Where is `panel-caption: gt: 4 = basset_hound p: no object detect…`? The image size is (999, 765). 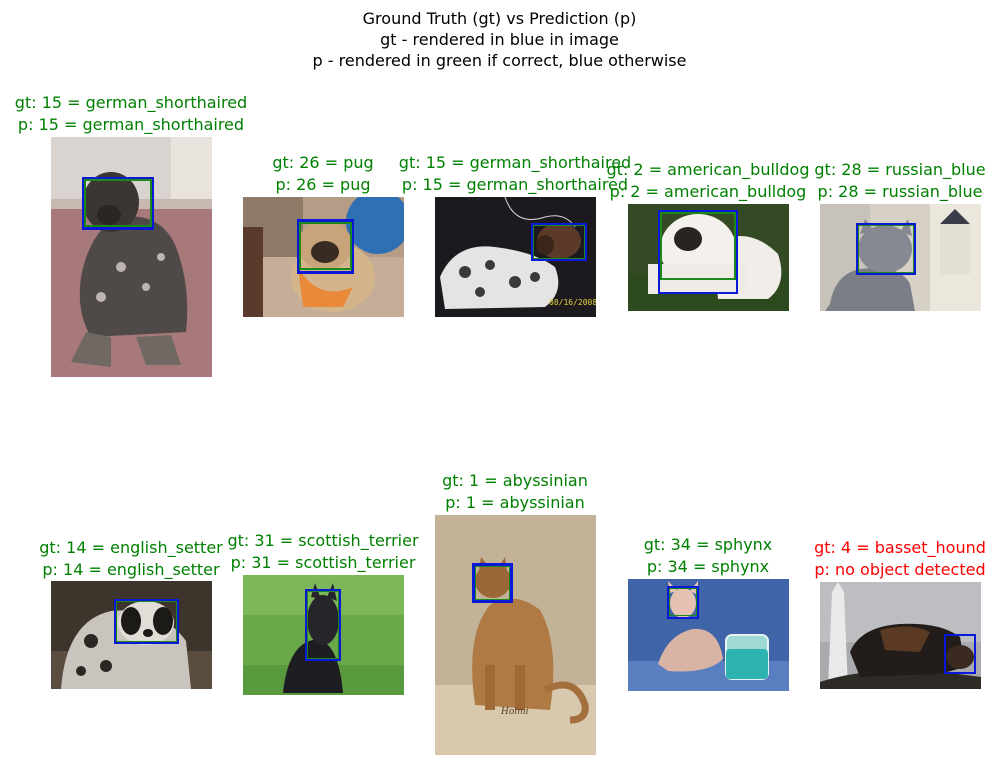
panel-caption: gt: 4 = basset_hound p: no object detect… is located at coordinates (884, 559).